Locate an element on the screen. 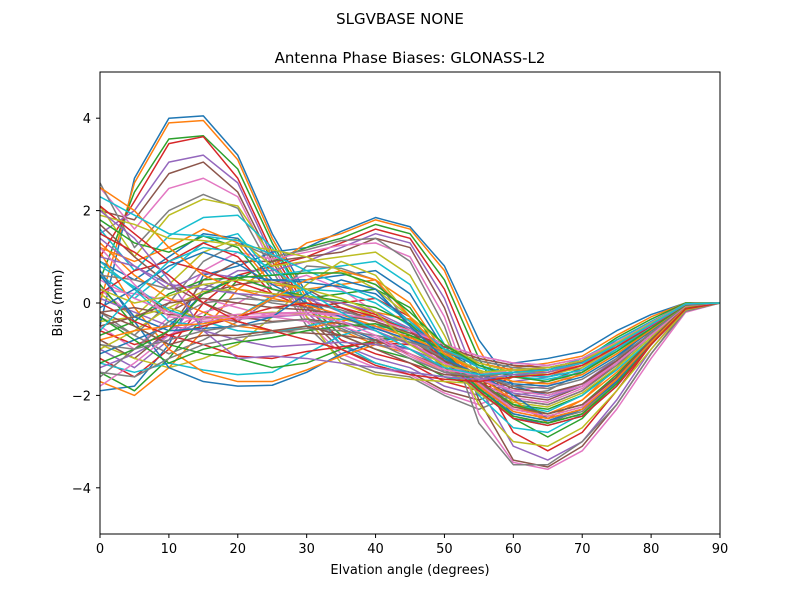 The image size is (800, 600). y-tick-label: 0 is located at coordinates (87, 304).